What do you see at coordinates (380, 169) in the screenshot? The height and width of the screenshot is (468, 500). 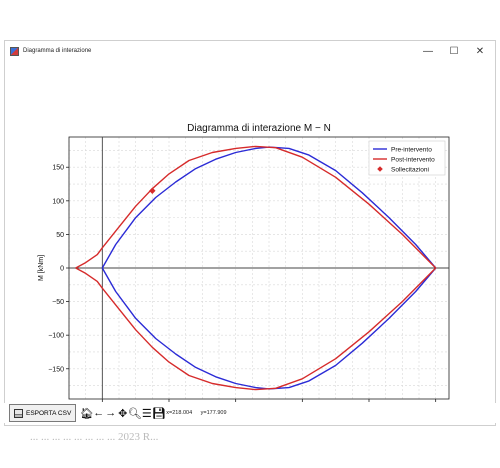 I see `legend-swatch` at bounding box center [380, 169].